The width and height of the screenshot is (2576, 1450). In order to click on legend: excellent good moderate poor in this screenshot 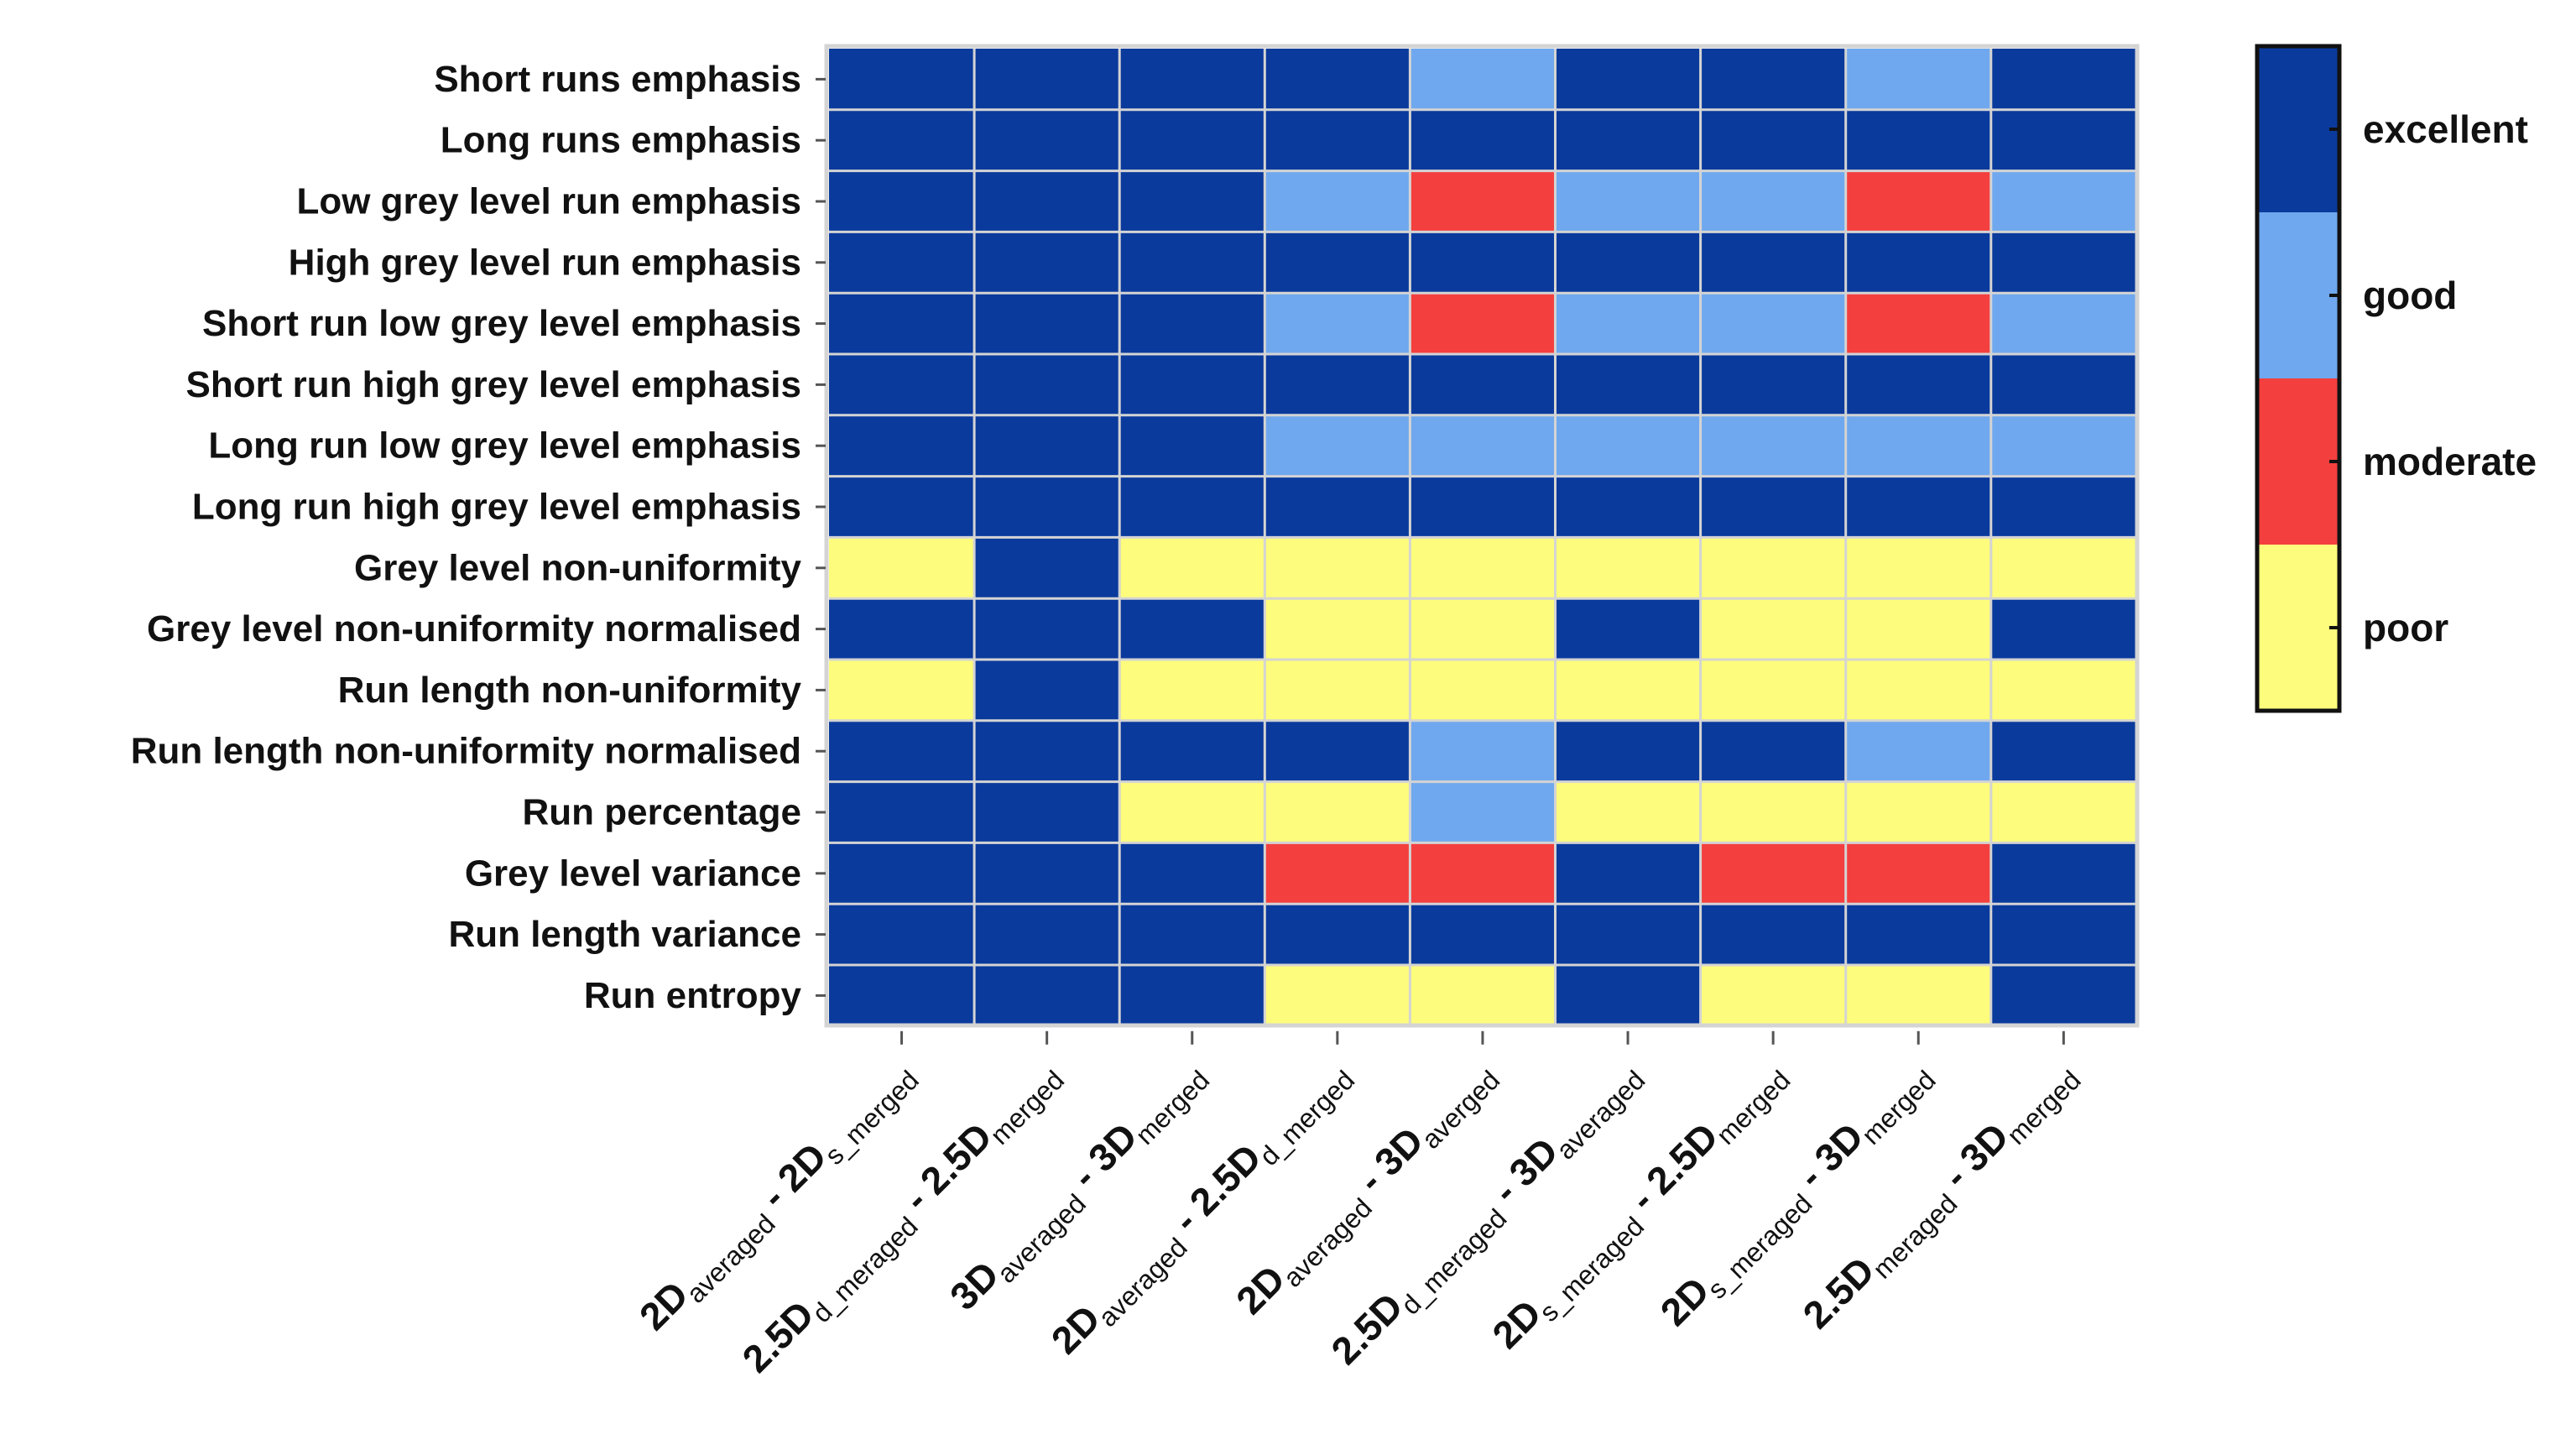, I will do `click(2396, 378)`.